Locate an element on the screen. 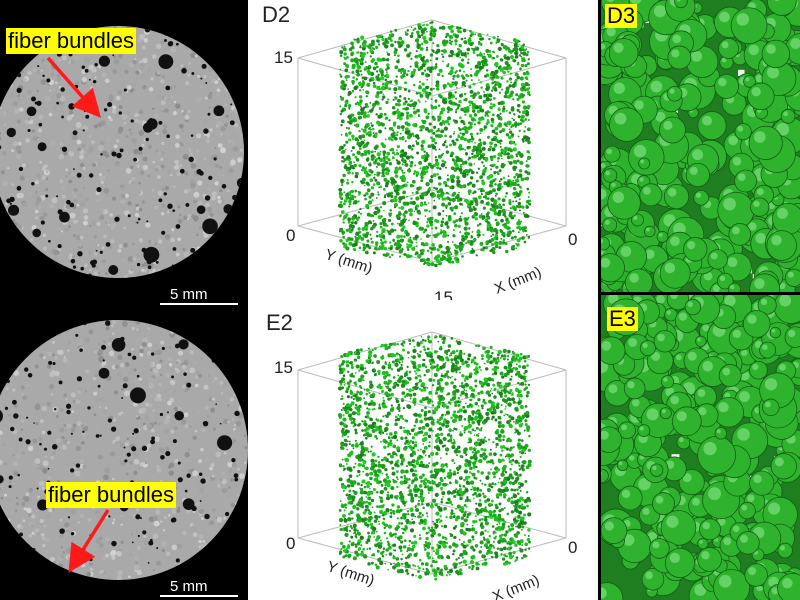 The width and height of the screenshot is (800, 600). fiber-bundles-arrow-bottom is located at coordinates (89, 541).